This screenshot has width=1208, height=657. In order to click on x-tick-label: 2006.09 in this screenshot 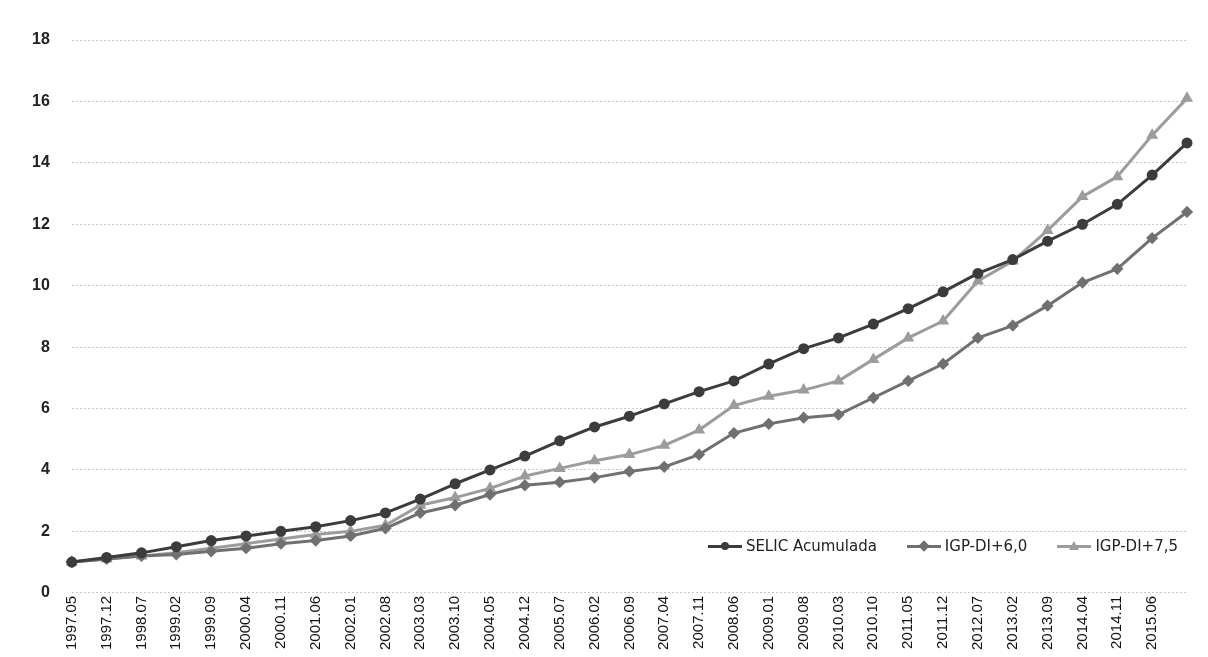, I will do `click(628, 623)`.